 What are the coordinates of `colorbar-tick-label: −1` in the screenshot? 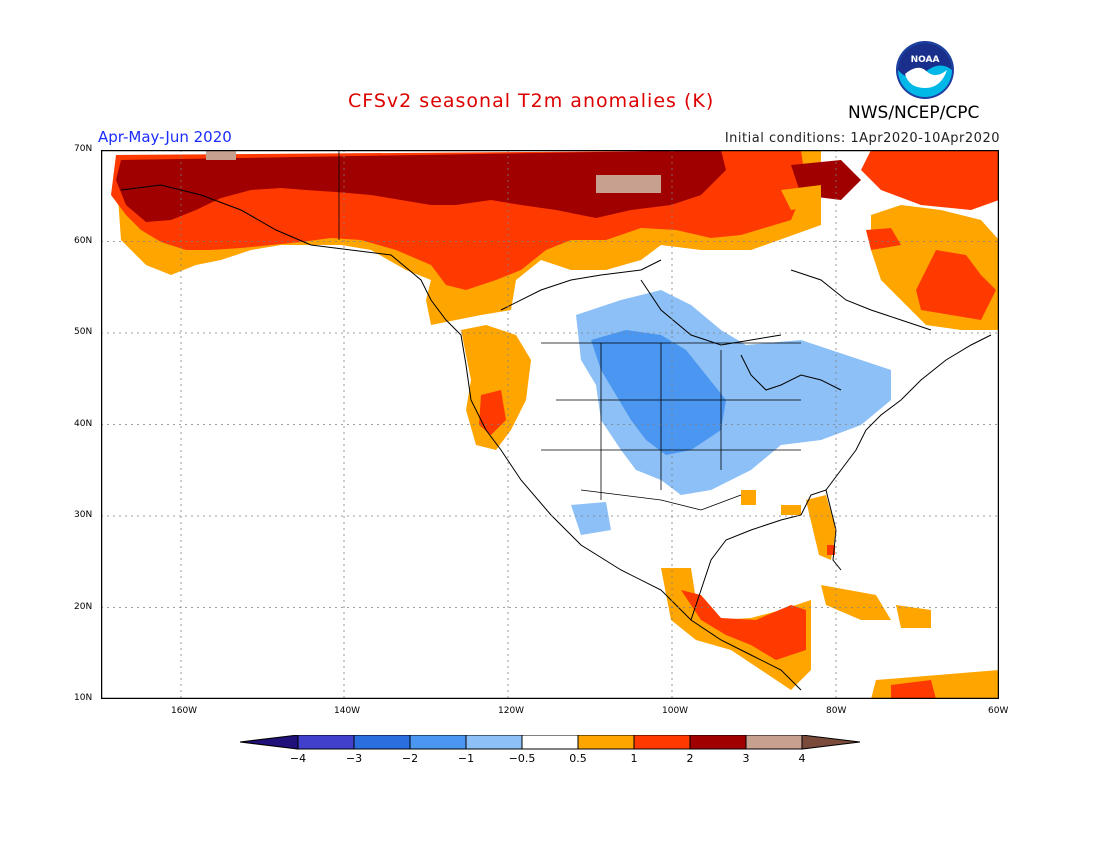 It's located at (466, 758).